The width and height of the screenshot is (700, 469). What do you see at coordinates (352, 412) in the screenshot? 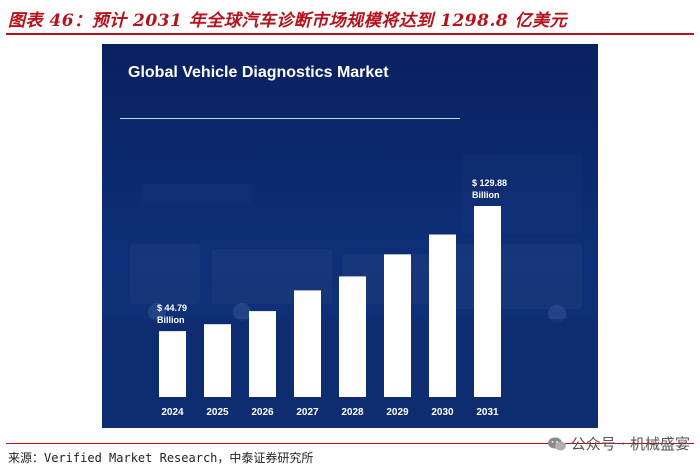
I see `x-tick-label-2028: 2028` at bounding box center [352, 412].